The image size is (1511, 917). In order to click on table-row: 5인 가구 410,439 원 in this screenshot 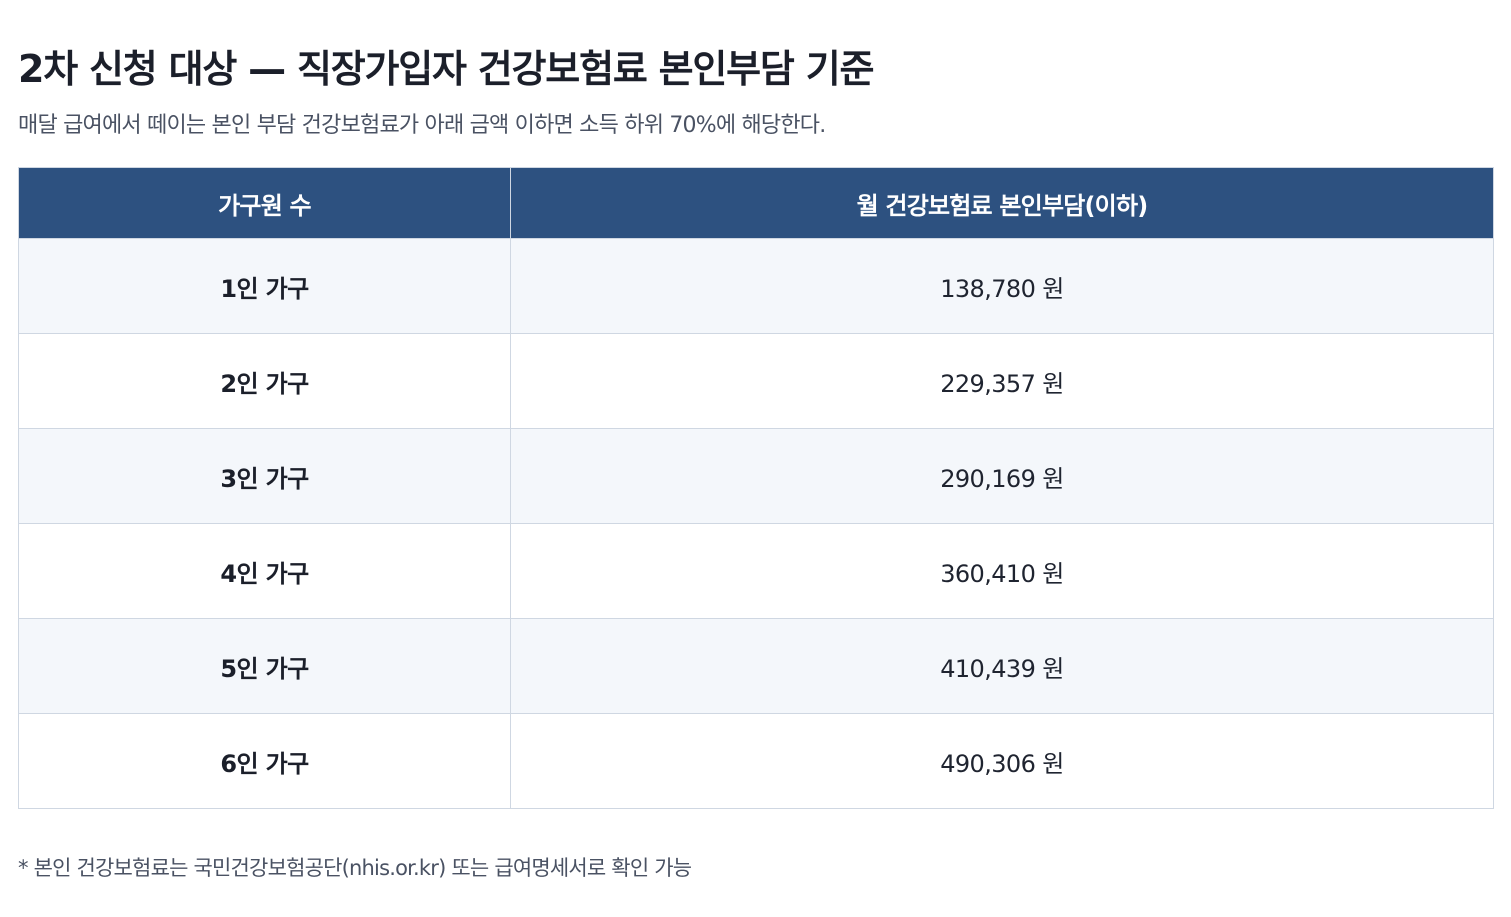, I will do `click(756, 666)`.